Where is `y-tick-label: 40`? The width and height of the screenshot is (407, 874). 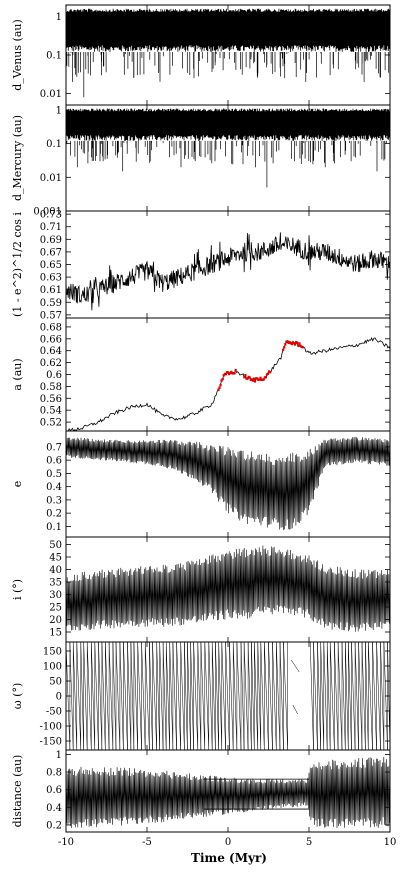
y-tick-label: 40 is located at coordinates (55, 570).